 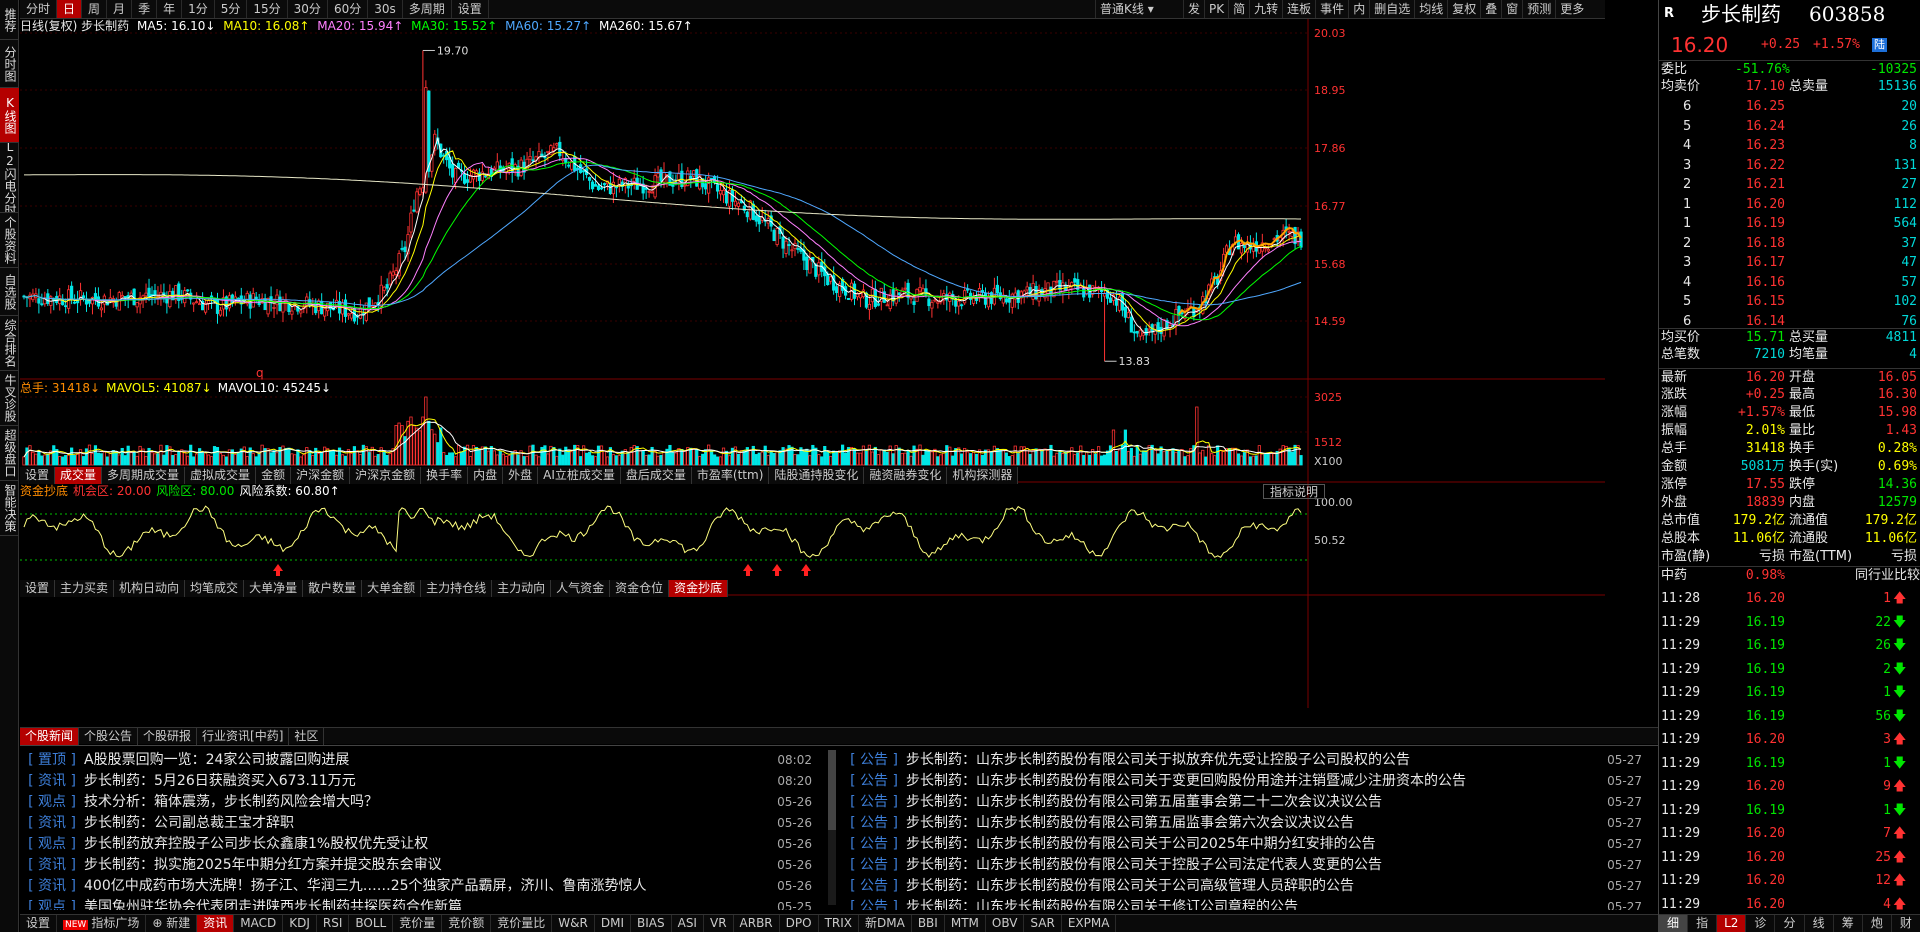 I want to click on chart-tool-button: 发, so click(x=1193, y=9).